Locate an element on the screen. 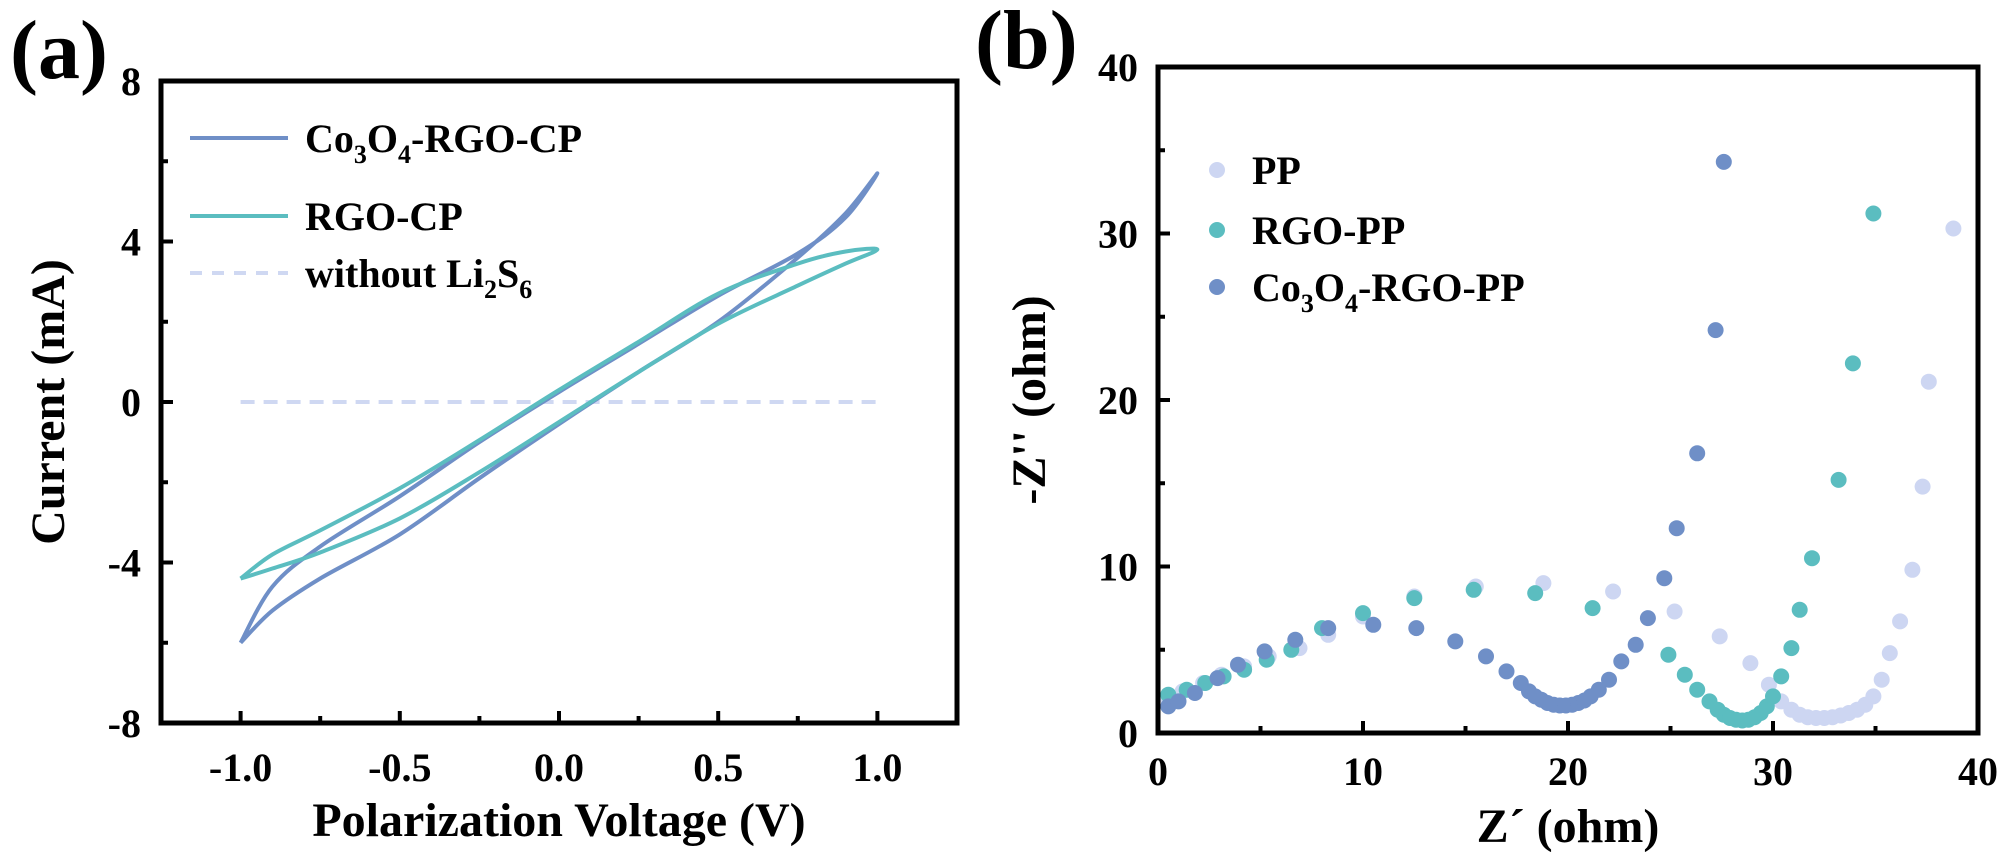 The height and width of the screenshot is (852, 2000). legend-label: without Li2S6 is located at coordinates (418, 277).